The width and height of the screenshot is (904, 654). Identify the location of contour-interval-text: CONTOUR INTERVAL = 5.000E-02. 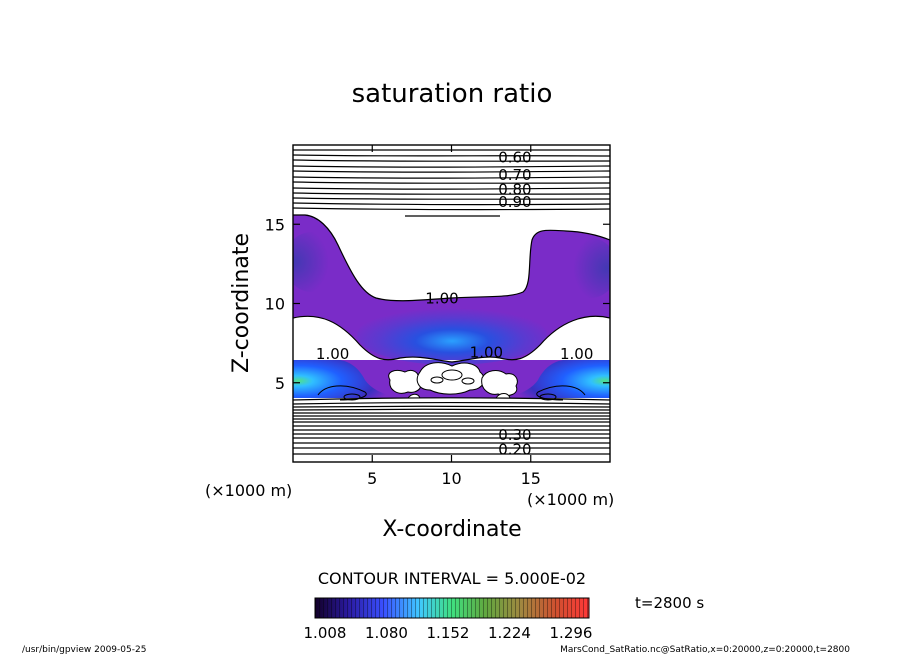
(452, 578).